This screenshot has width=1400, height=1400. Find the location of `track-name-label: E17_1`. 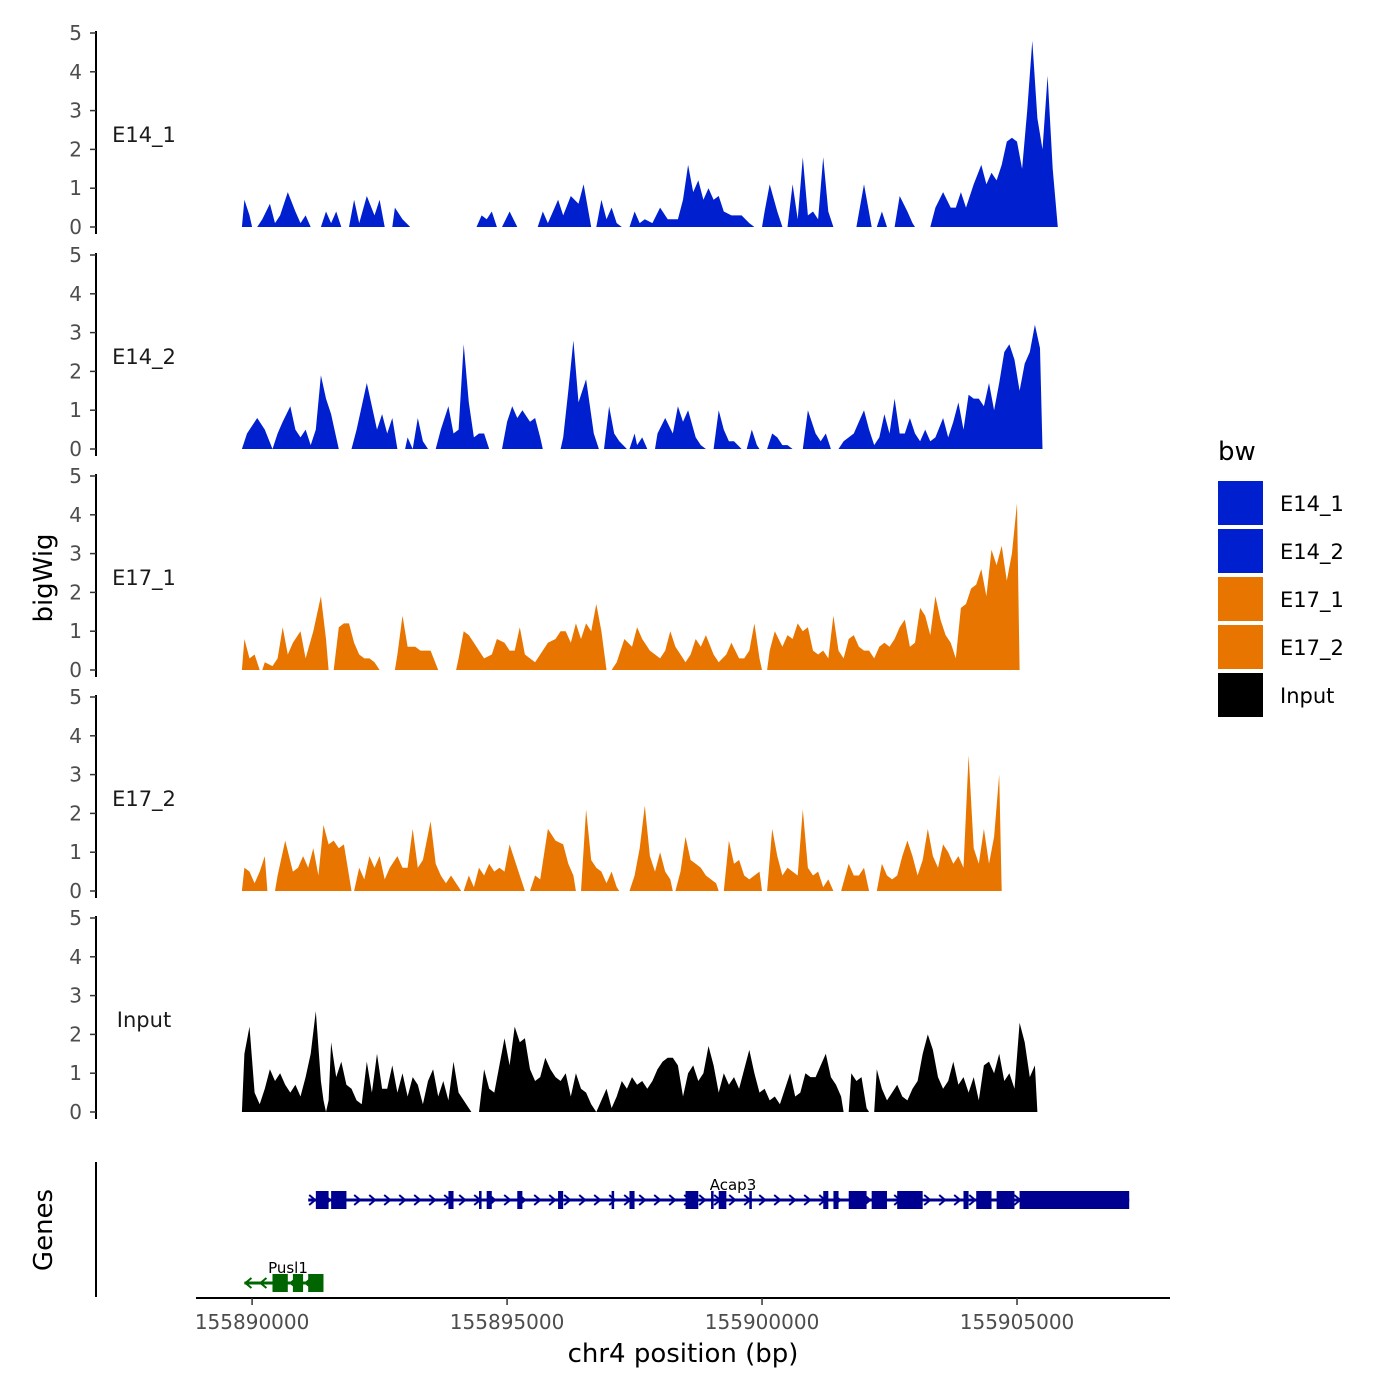

track-name-label: E17_1 is located at coordinates (144, 578).